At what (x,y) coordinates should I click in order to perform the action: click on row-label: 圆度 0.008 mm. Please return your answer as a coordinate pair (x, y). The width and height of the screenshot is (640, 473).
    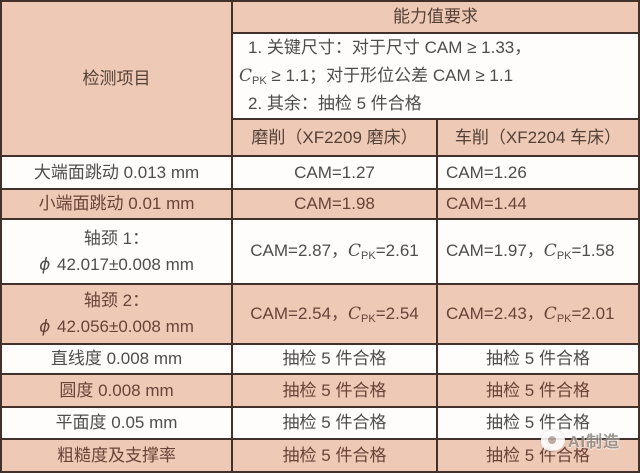
    Looking at the image, I should click on (116, 390).